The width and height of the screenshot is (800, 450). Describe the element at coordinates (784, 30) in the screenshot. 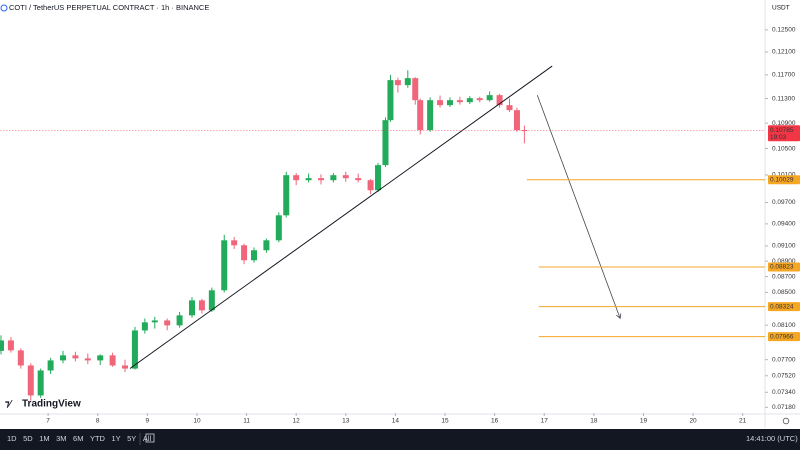

I see `y-tick-label: 0.12500` at that location.